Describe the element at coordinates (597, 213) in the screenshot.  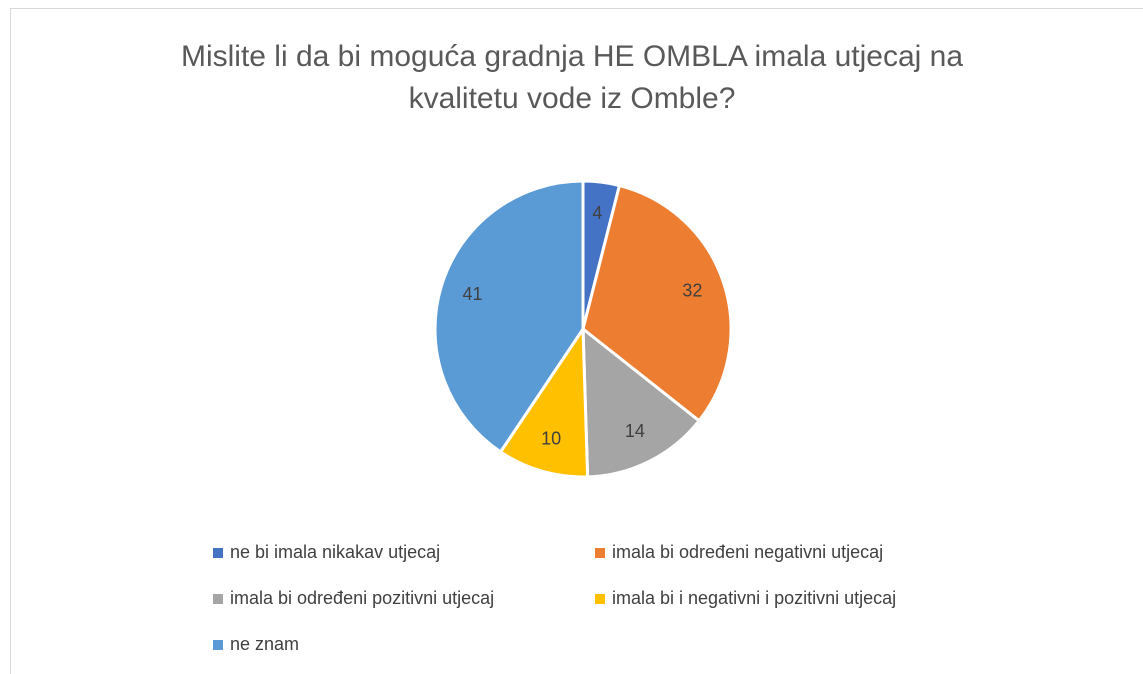
I see `data-label: 4` at that location.